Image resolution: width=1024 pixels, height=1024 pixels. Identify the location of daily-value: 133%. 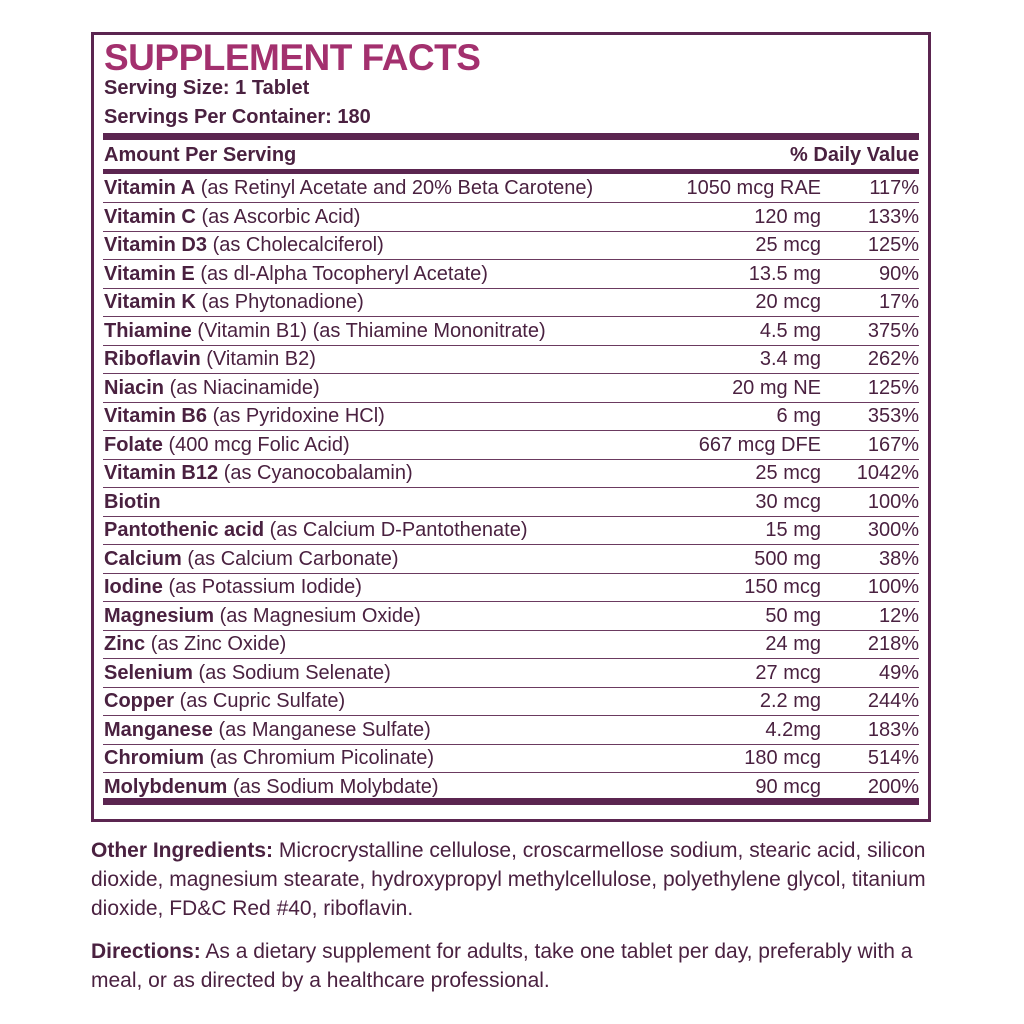
(893, 216).